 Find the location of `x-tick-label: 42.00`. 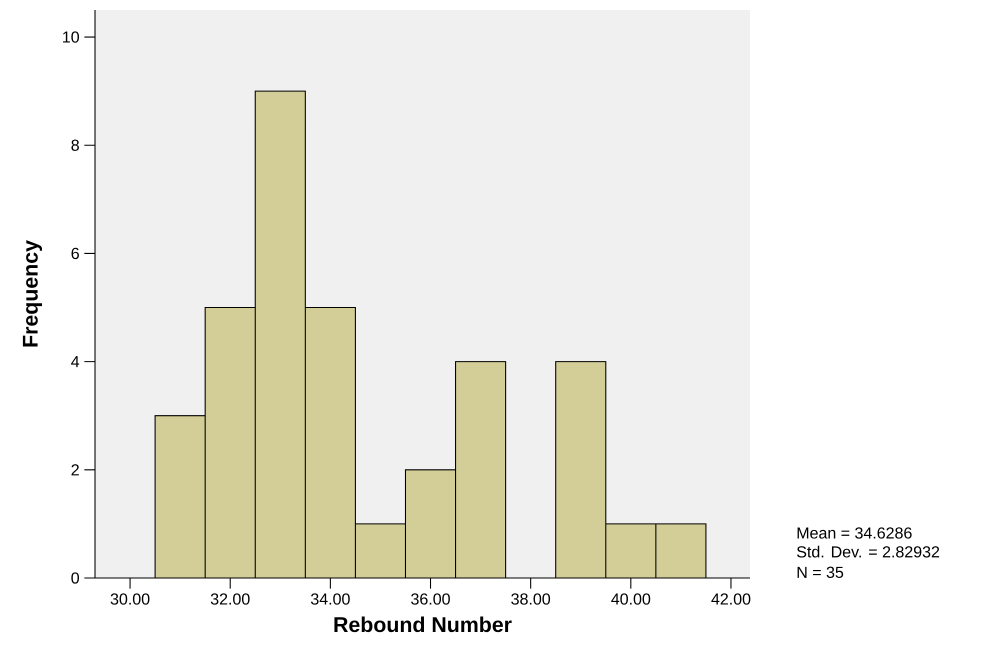

x-tick-label: 42.00 is located at coordinates (730, 599).